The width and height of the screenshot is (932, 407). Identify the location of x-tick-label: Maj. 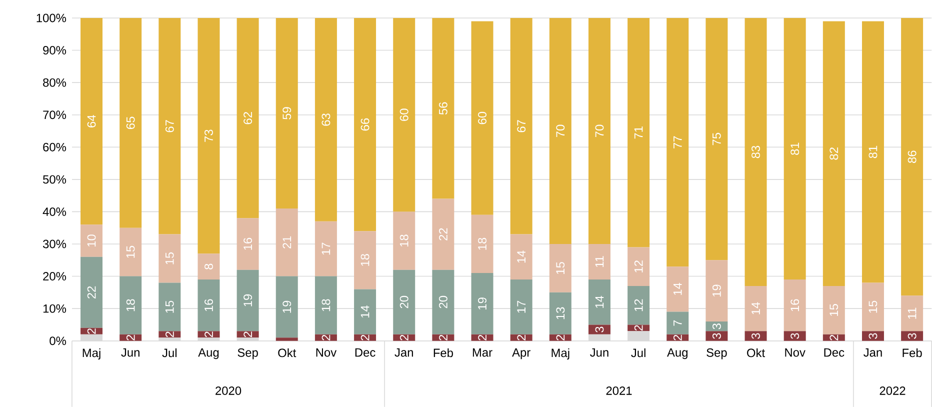
(91, 354).